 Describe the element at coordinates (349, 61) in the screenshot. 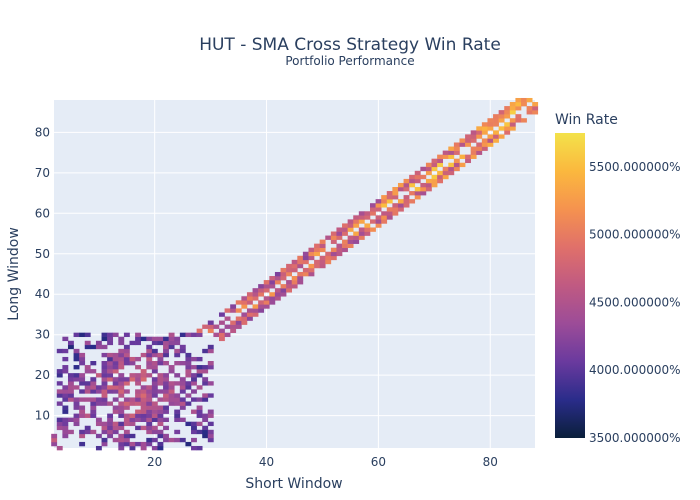

I see `chart-subtitle: Portfolio Performance` at that location.